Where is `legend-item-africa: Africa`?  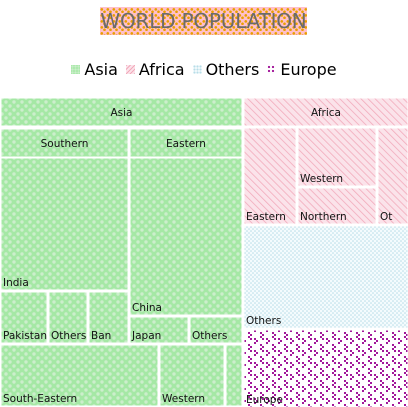
legend-item-africa: Africa is located at coordinates (155, 69).